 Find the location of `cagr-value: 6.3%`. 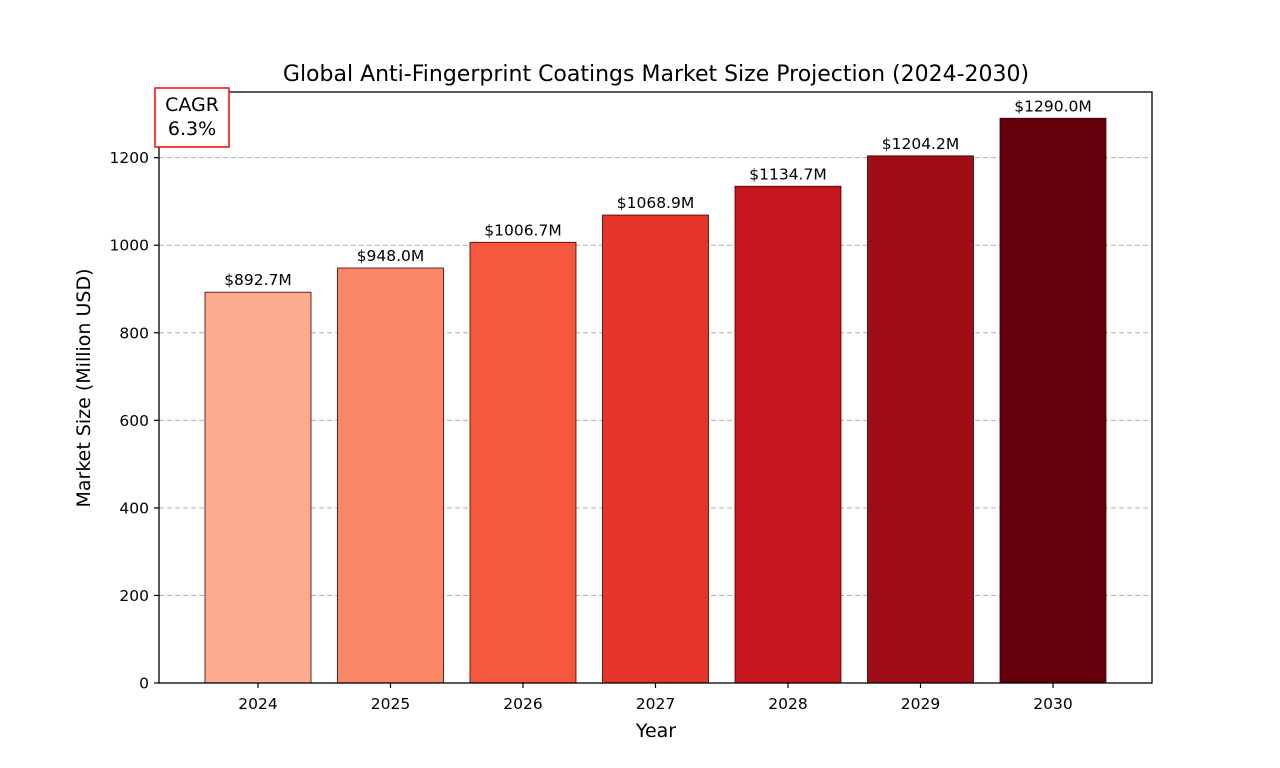

cagr-value: 6.3% is located at coordinates (192, 129).